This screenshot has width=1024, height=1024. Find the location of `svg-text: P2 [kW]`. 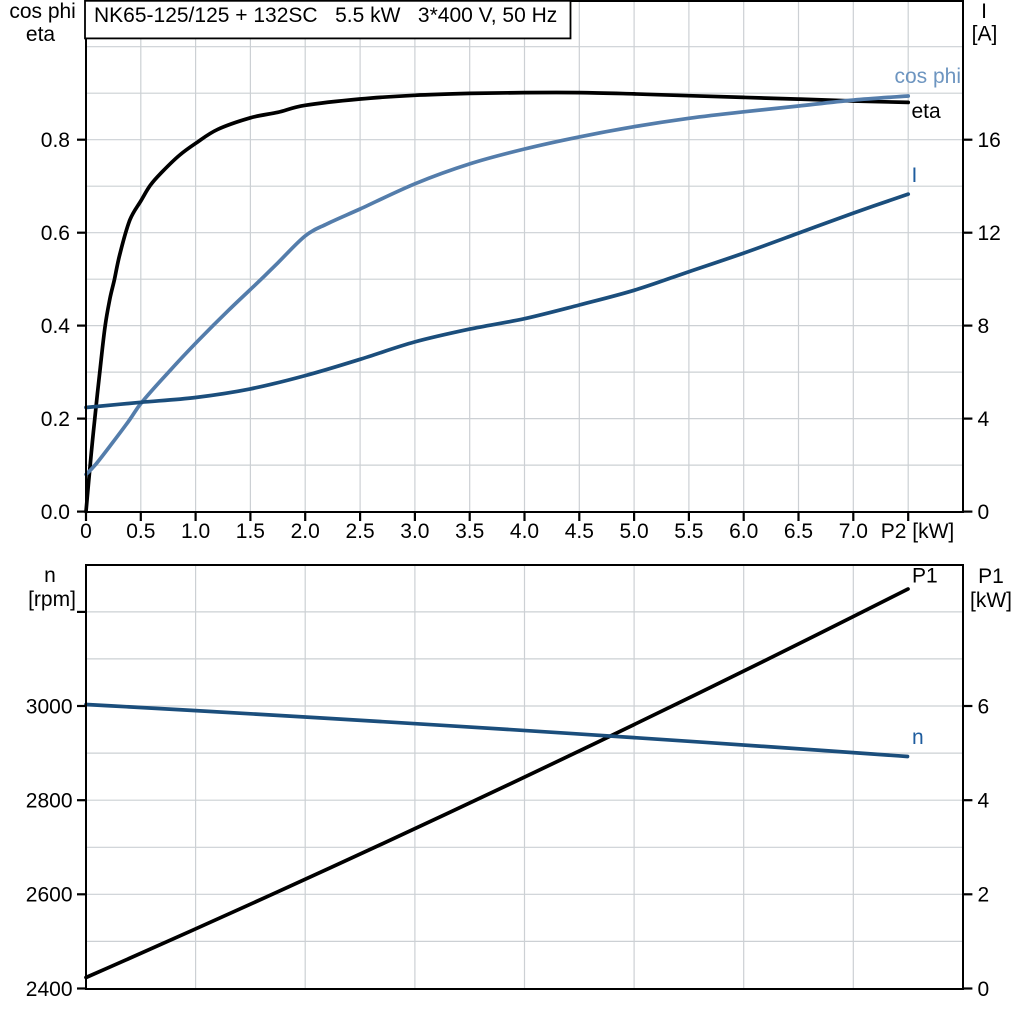

svg-text: P2 [kW] is located at coordinates (918, 531).